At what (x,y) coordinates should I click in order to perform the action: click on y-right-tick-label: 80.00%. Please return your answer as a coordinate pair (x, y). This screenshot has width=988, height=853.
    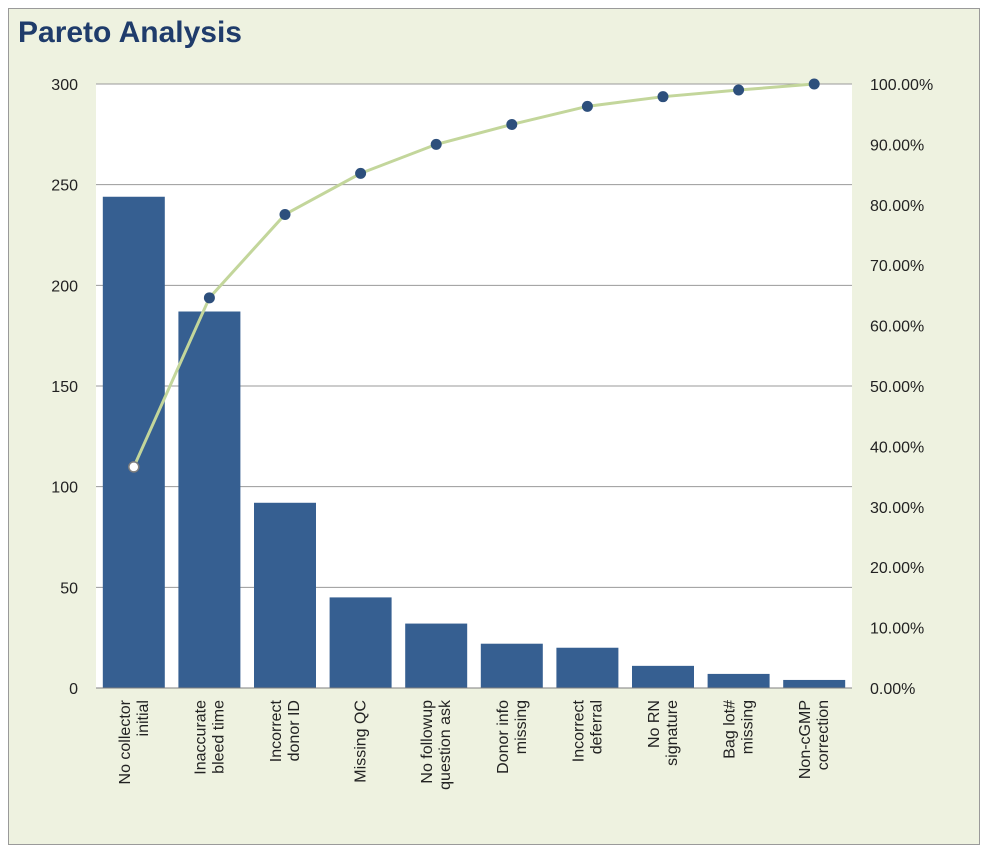
    Looking at the image, I should click on (897, 206).